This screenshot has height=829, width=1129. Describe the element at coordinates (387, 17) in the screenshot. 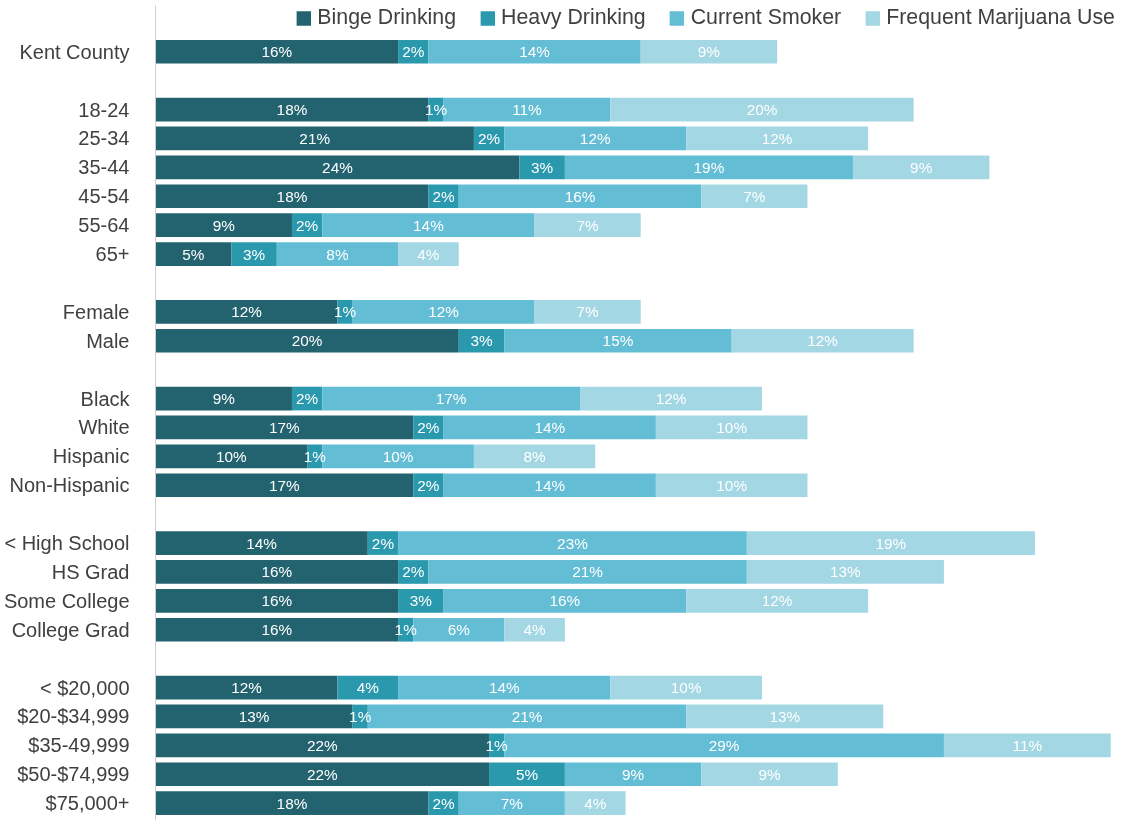

I see `legend-label: Binge Drinking` at that location.